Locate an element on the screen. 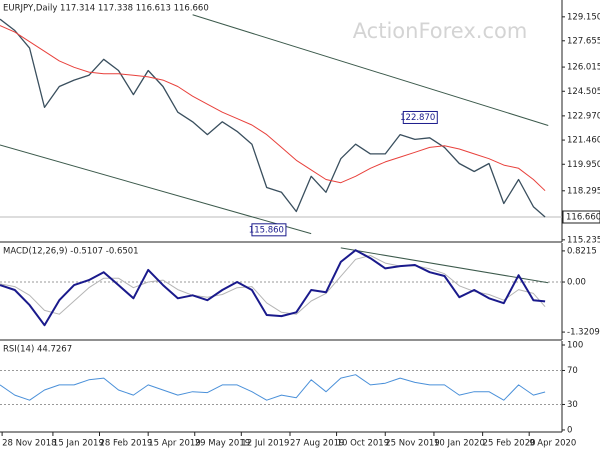 The width and height of the screenshot is (600, 450). x-tick-label: 9 Apr 2020 is located at coordinates (552, 444).